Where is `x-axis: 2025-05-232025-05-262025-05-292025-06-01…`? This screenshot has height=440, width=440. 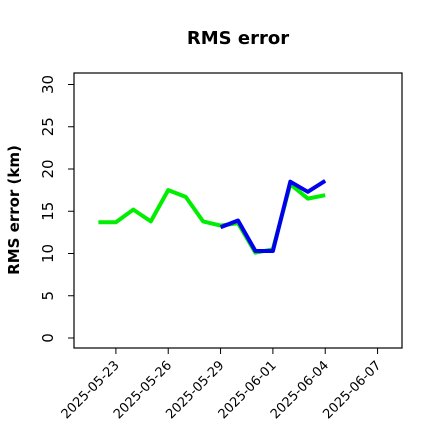 x-axis: 2025-05-232025-05-262025-05-292025-06-01… is located at coordinates (221, 385).